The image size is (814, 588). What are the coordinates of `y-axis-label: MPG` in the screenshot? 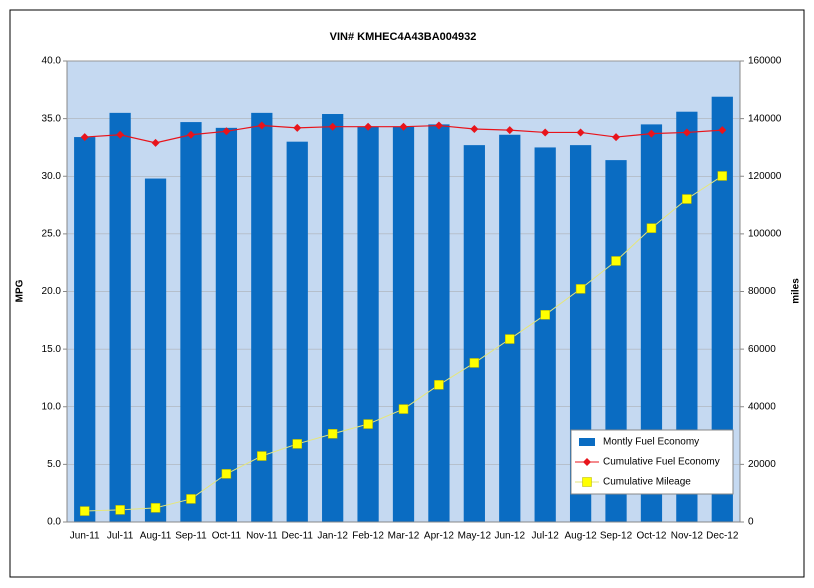 It's located at (20, 290).